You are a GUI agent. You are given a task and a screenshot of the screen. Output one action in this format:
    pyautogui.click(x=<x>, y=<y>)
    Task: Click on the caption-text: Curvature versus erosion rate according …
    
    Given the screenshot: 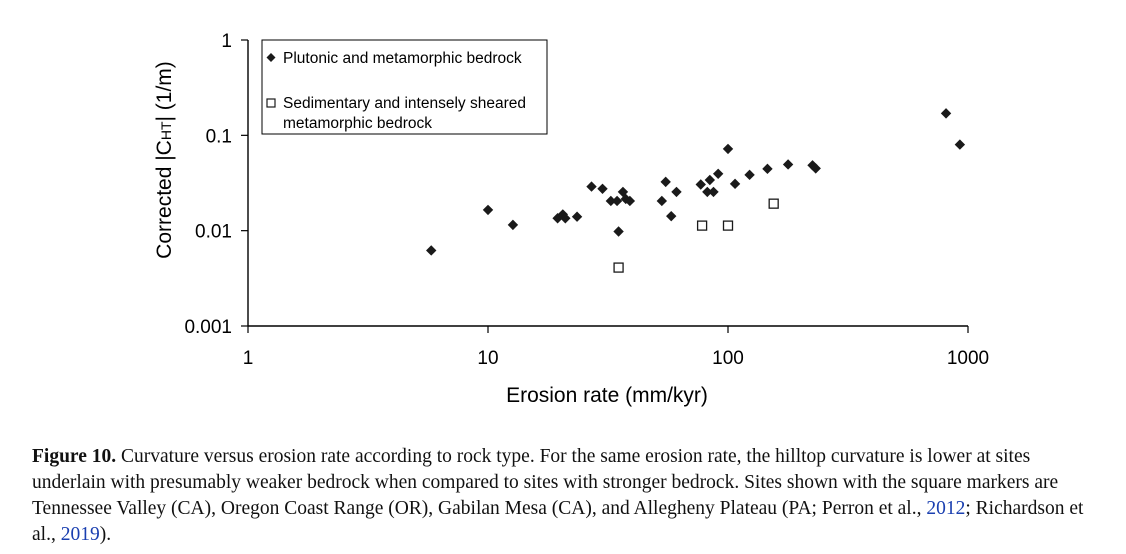 What is the action you would take?
    pyautogui.click(x=545, y=482)
    